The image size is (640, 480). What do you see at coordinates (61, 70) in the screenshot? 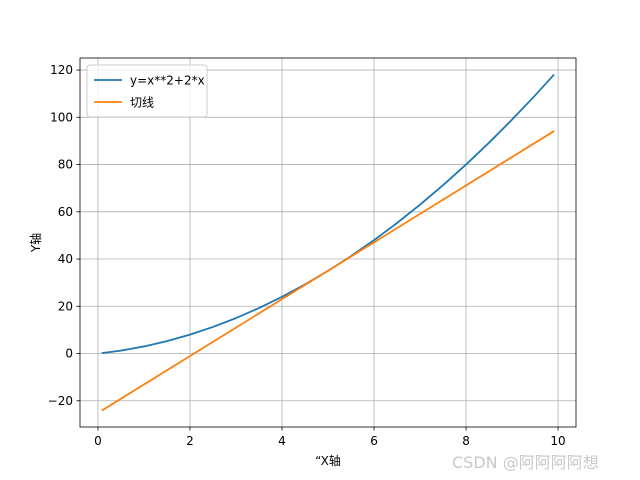
I see `y-tick-label: 120` at bounding box center [61, 70].